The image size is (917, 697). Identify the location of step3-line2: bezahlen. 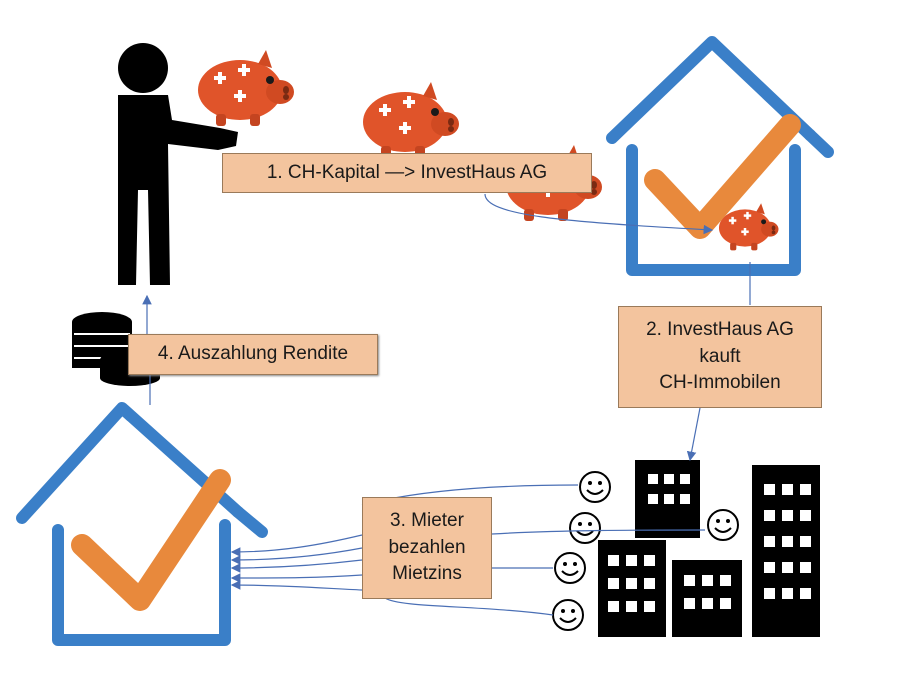
(427, 547).